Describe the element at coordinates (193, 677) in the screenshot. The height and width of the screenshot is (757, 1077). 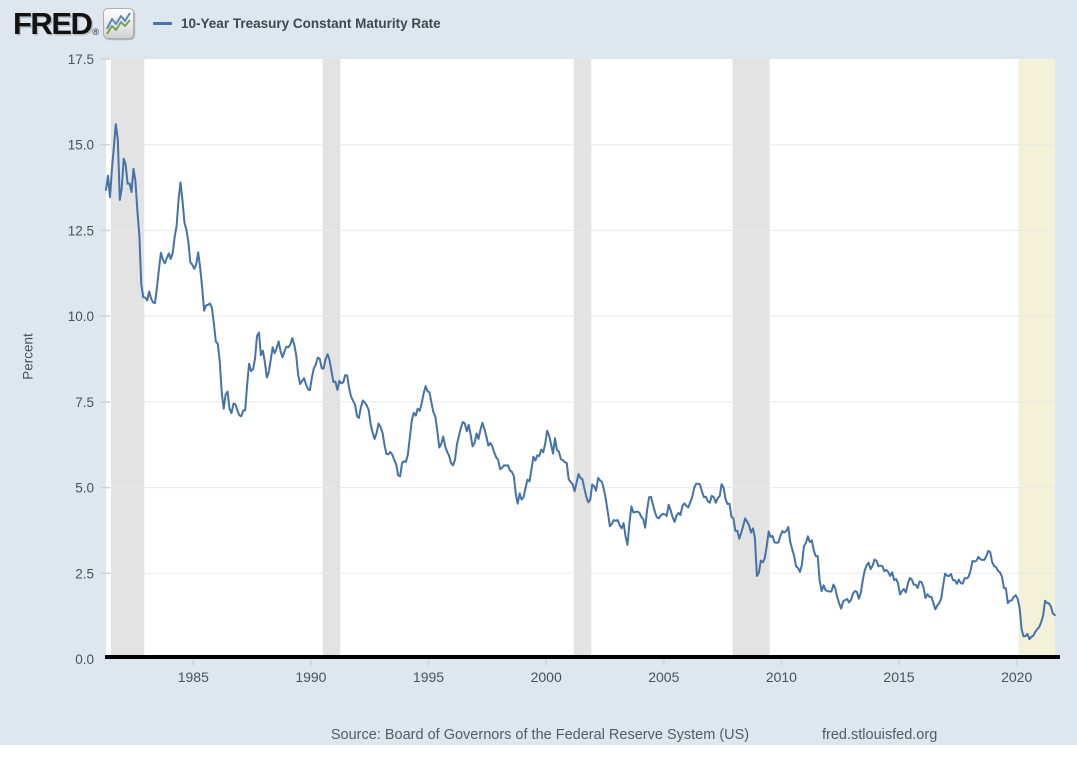
I see `x-tick-label: 1985` at that location.